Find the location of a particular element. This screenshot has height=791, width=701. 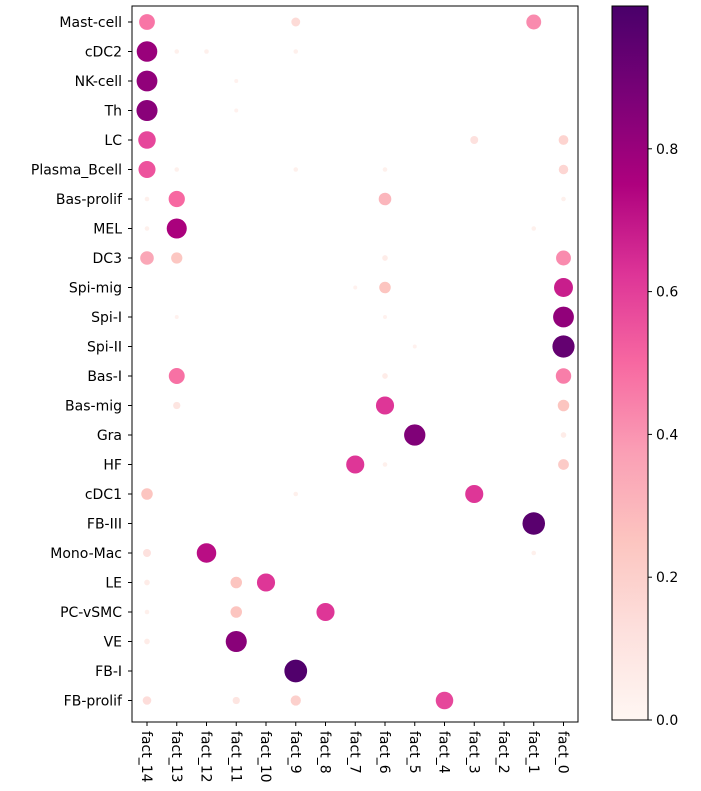

x-tick-label-fact-1: fact_1 is located at coordinates (533, 752).